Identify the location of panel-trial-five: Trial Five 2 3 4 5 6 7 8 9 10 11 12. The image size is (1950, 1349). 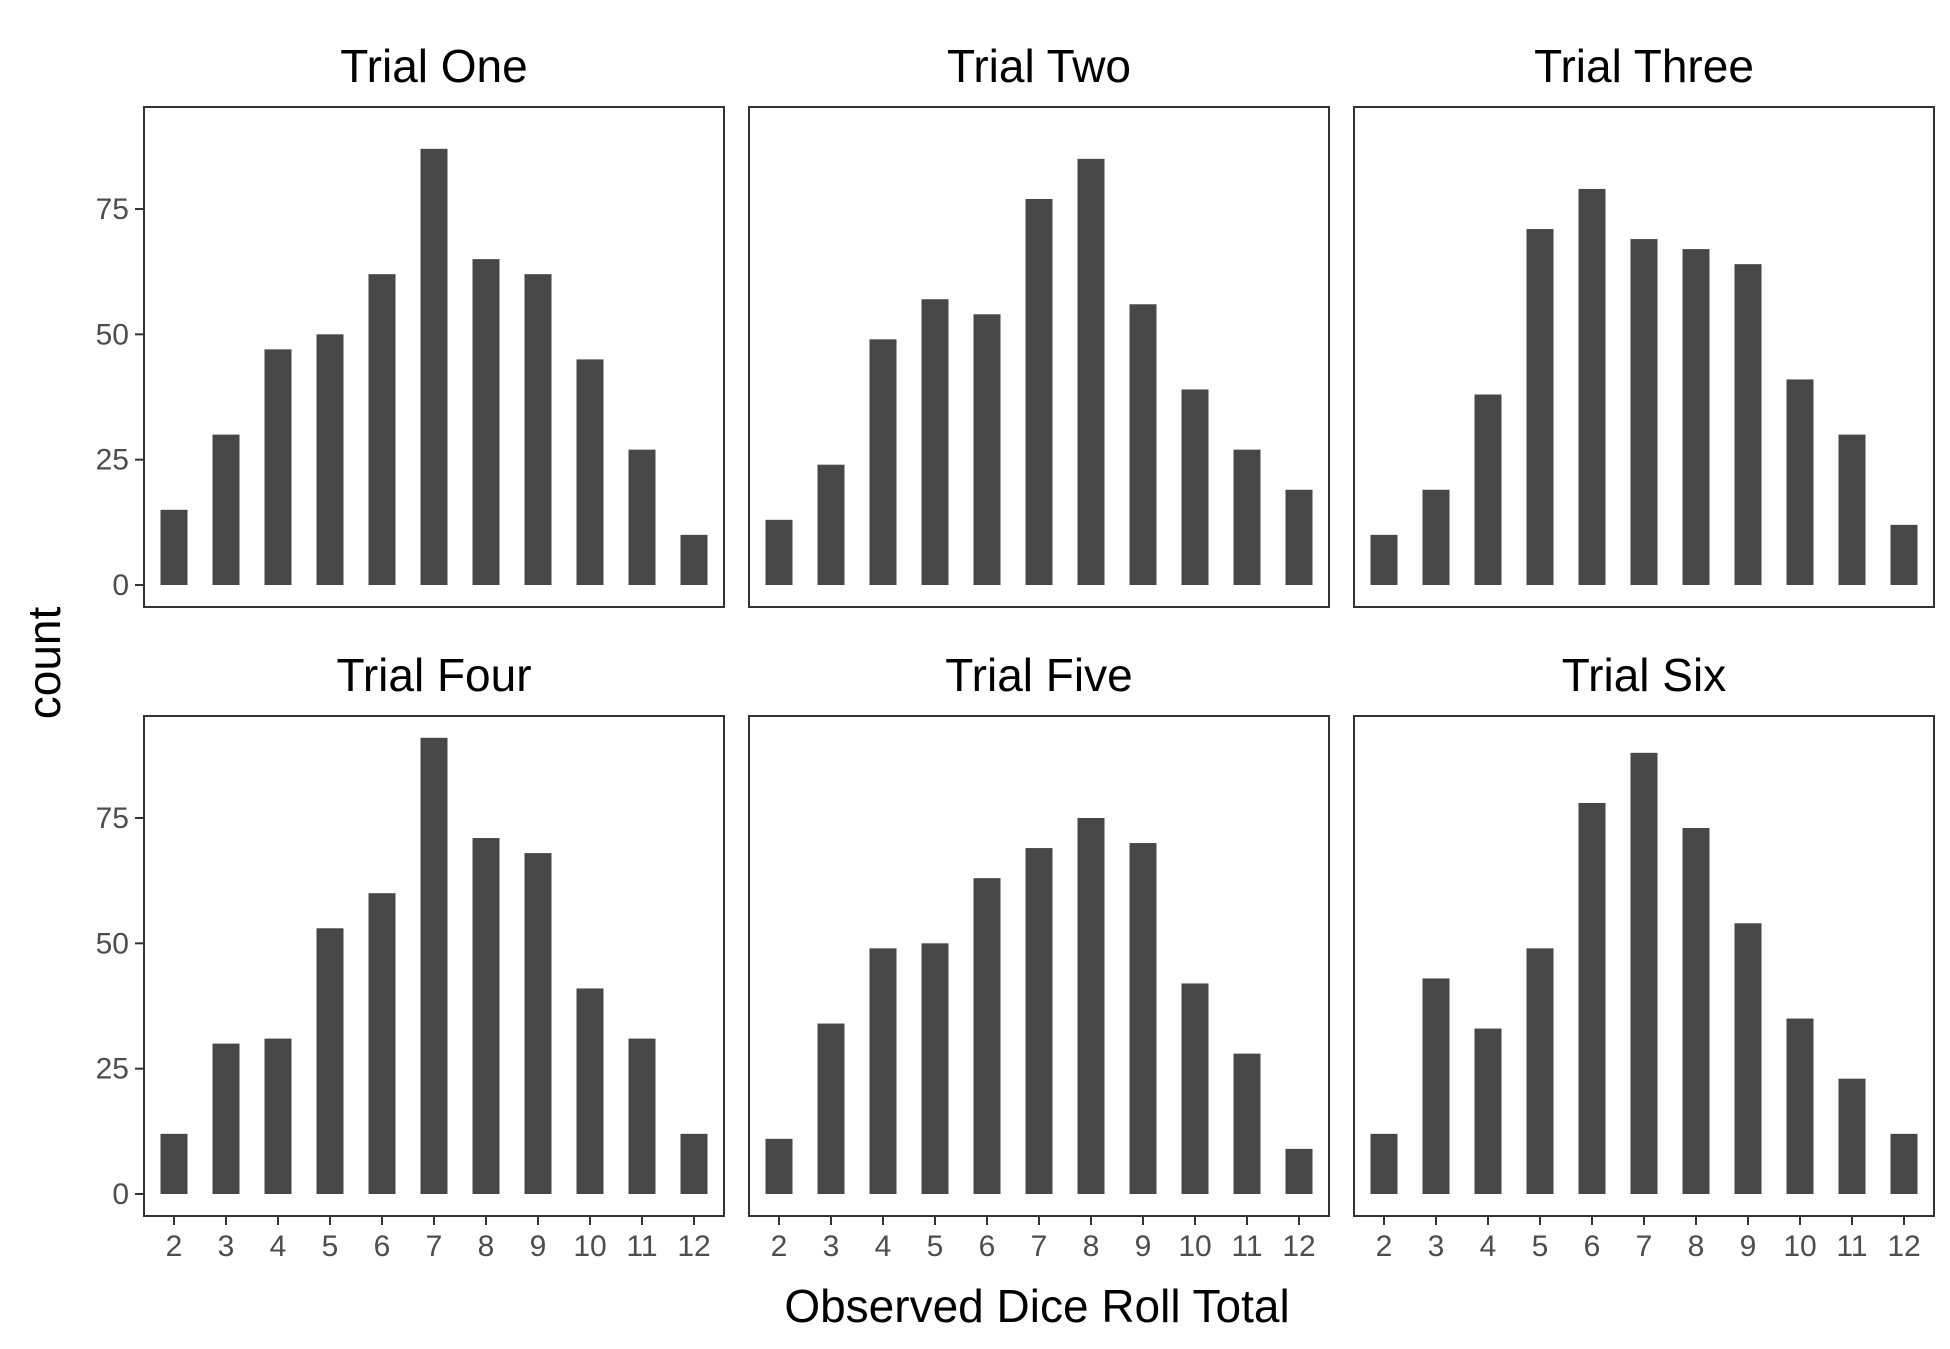
(1039, 956).